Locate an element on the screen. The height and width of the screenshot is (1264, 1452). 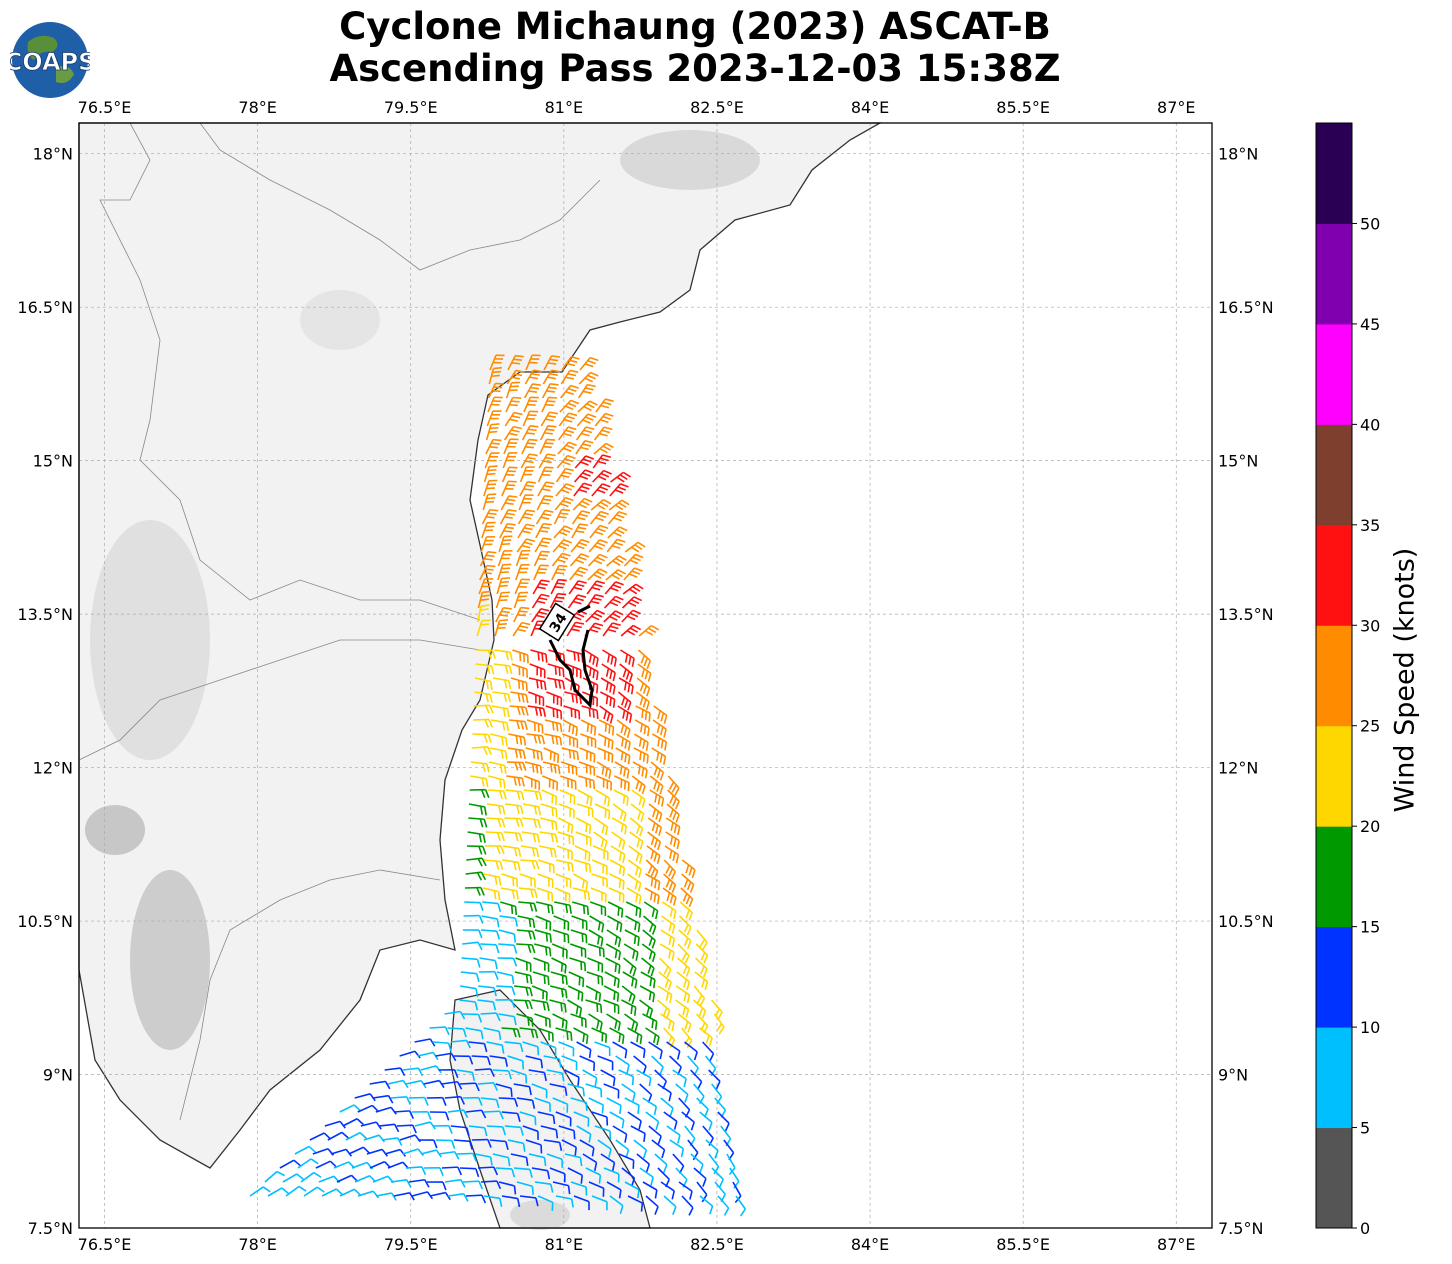
colorbar-tick-label: 10 is located at coordinates (1370, 1027).